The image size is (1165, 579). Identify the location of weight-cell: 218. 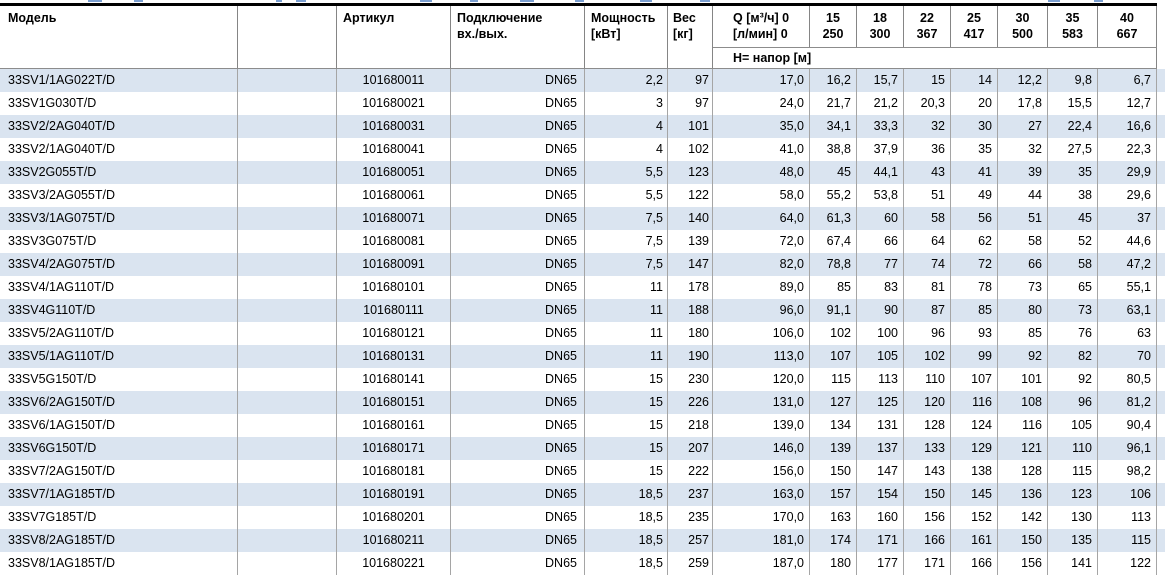
(690, 425).